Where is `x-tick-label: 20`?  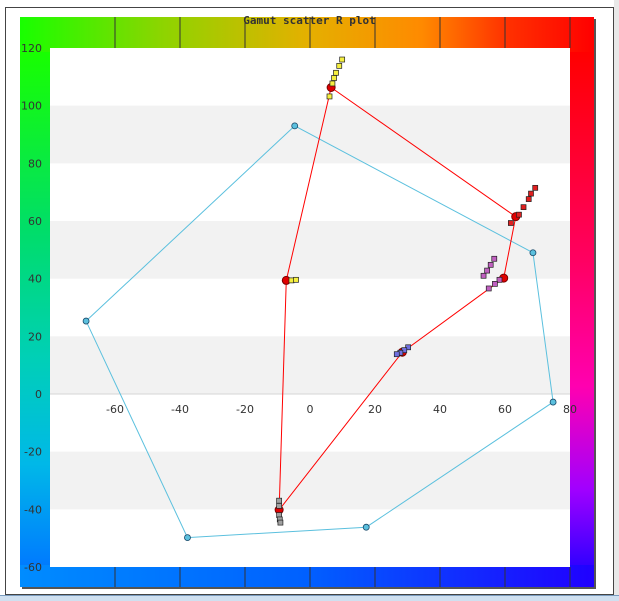
x-tick-label: 20 is located at coordinates (375, 409).